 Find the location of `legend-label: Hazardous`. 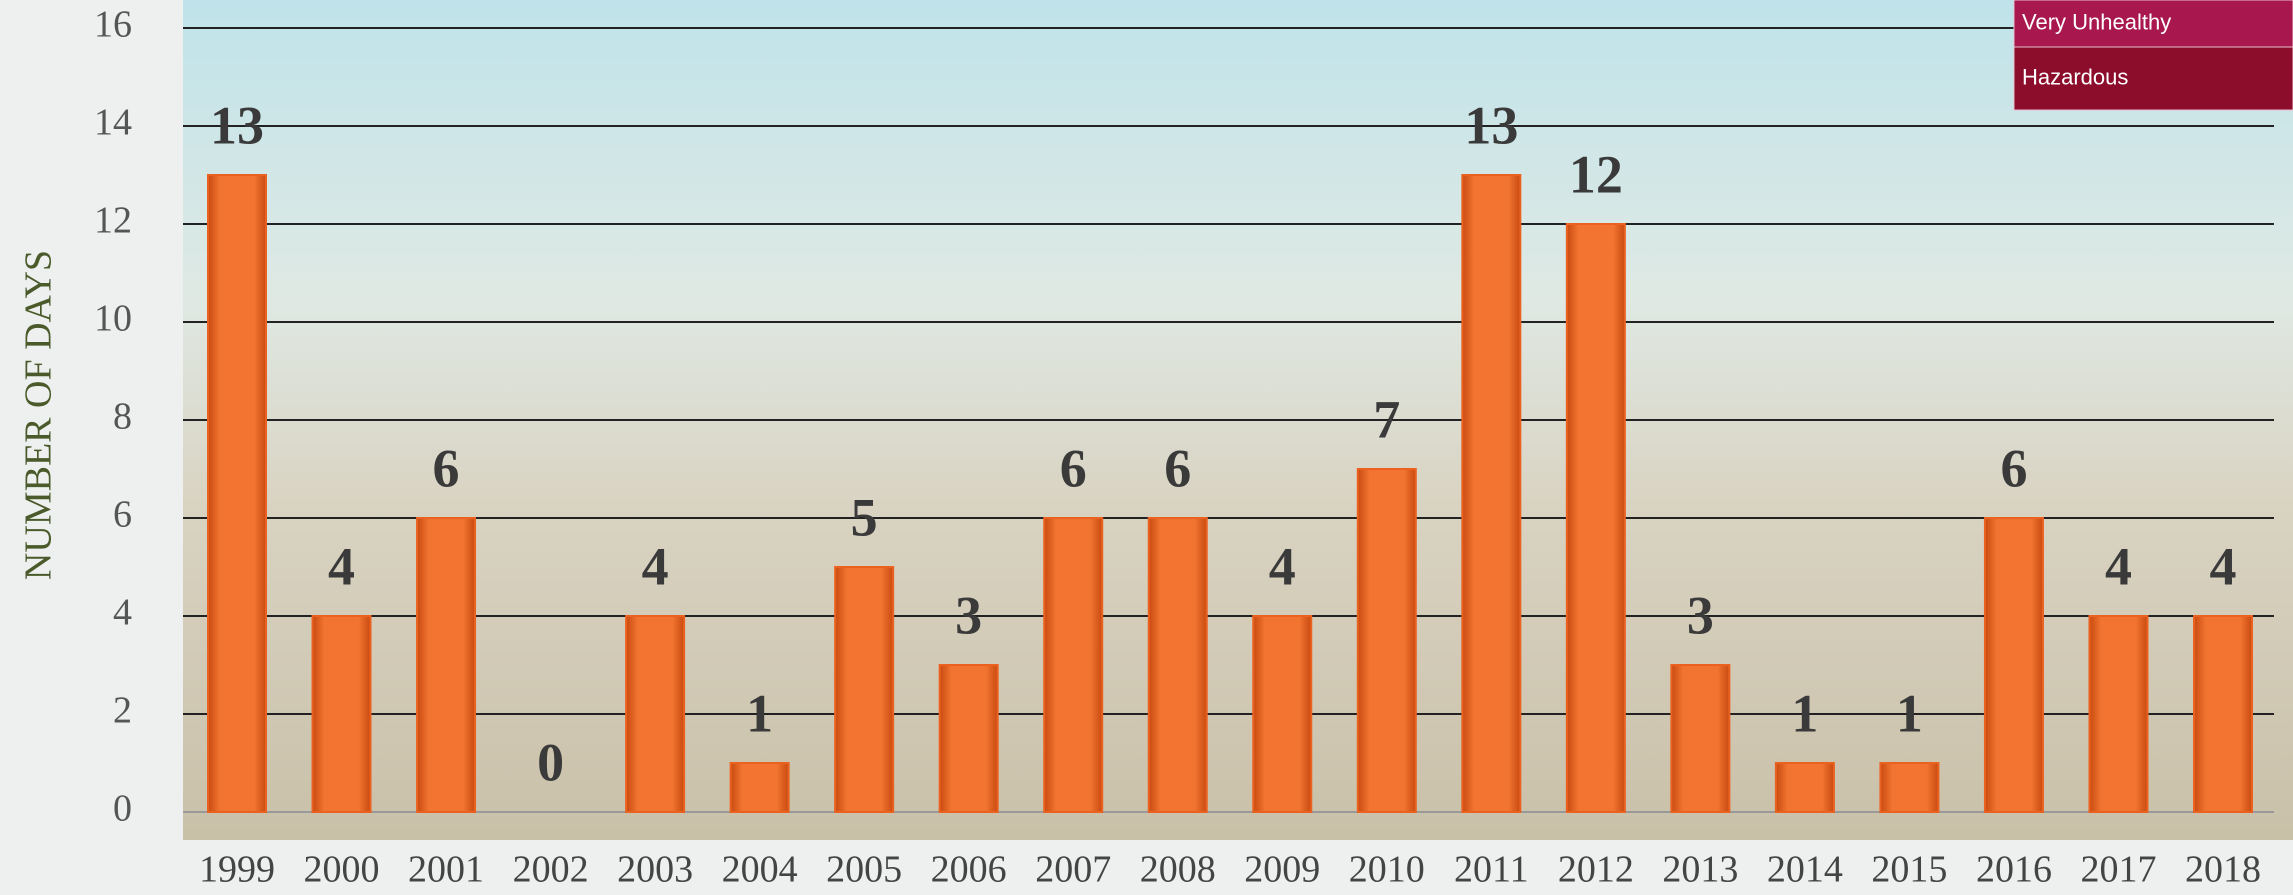

legend-label: Hazardous is located at coordinates (2075, 76).